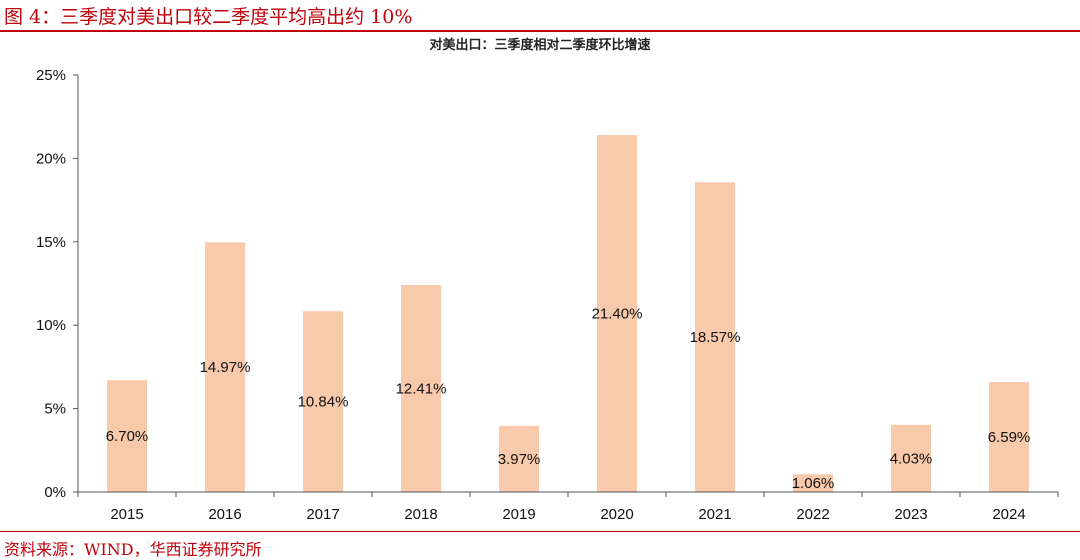  What do you see at coordinates (55, 409) in the screenshot?
I see `y-tick-label: 5%` at bounding box center [55, 409].